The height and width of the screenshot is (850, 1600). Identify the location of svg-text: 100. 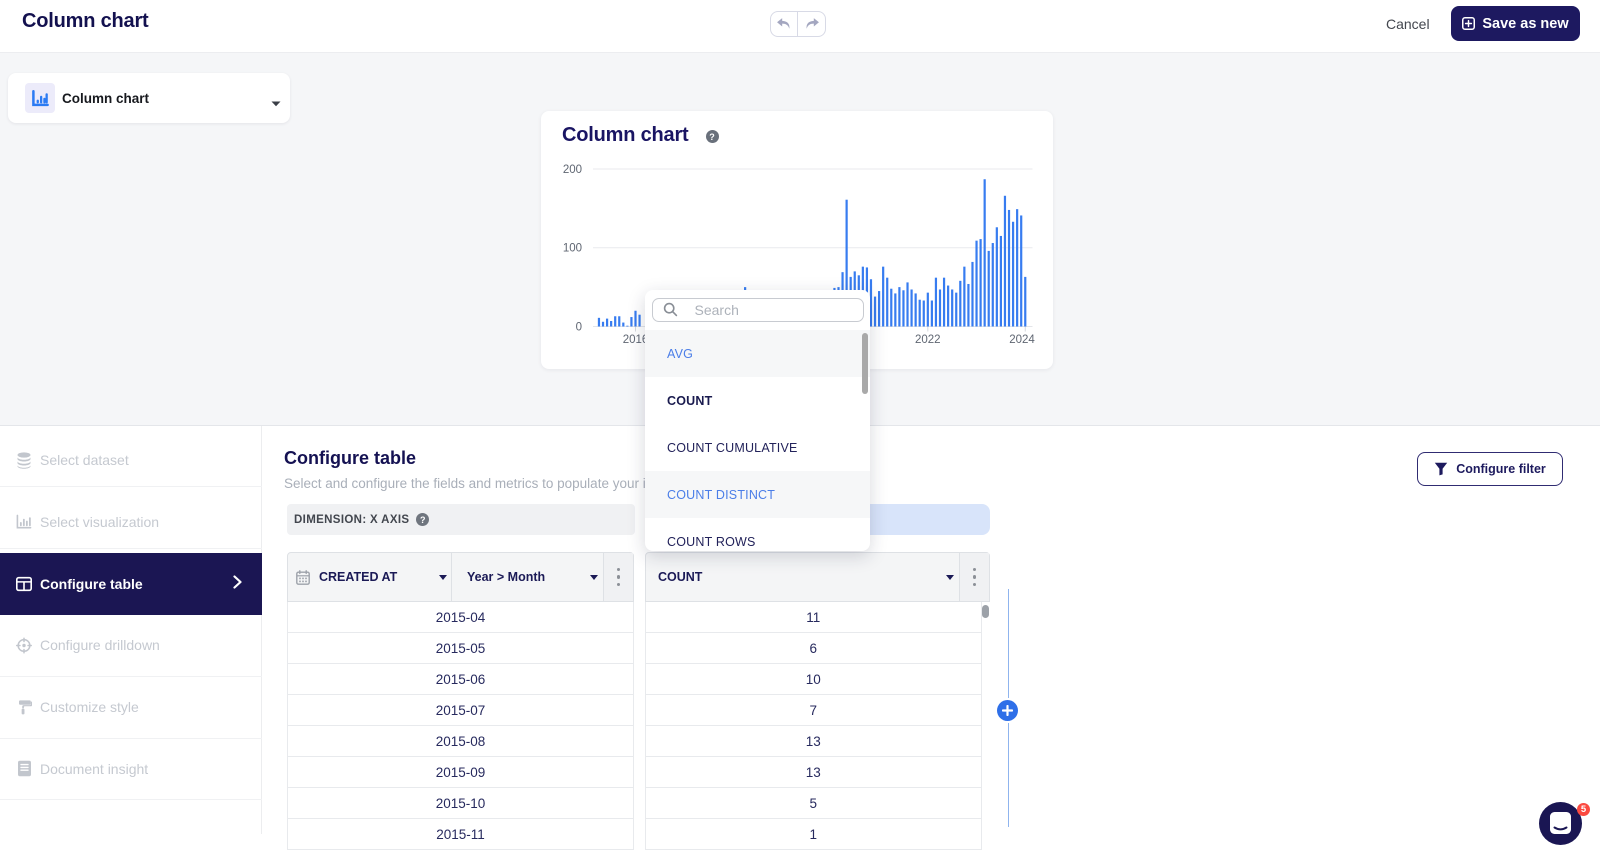
(572, 249).